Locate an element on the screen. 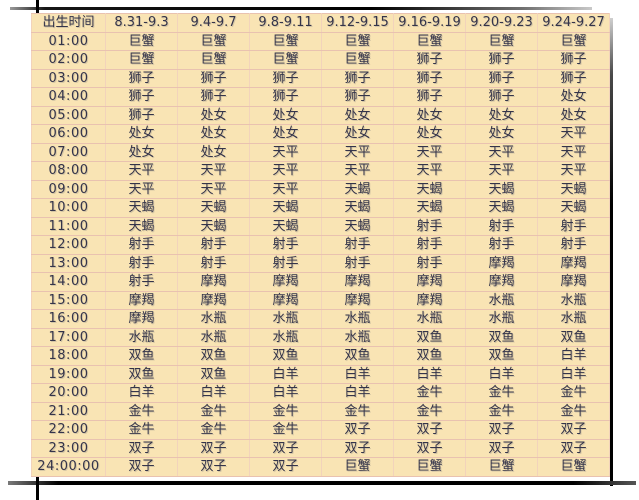 The height and width of the screenshot is (500, 639). table-row: 05:00 狮子 处女 处女 处女 处女 处女 处女 is located at coordinates (320, 115).